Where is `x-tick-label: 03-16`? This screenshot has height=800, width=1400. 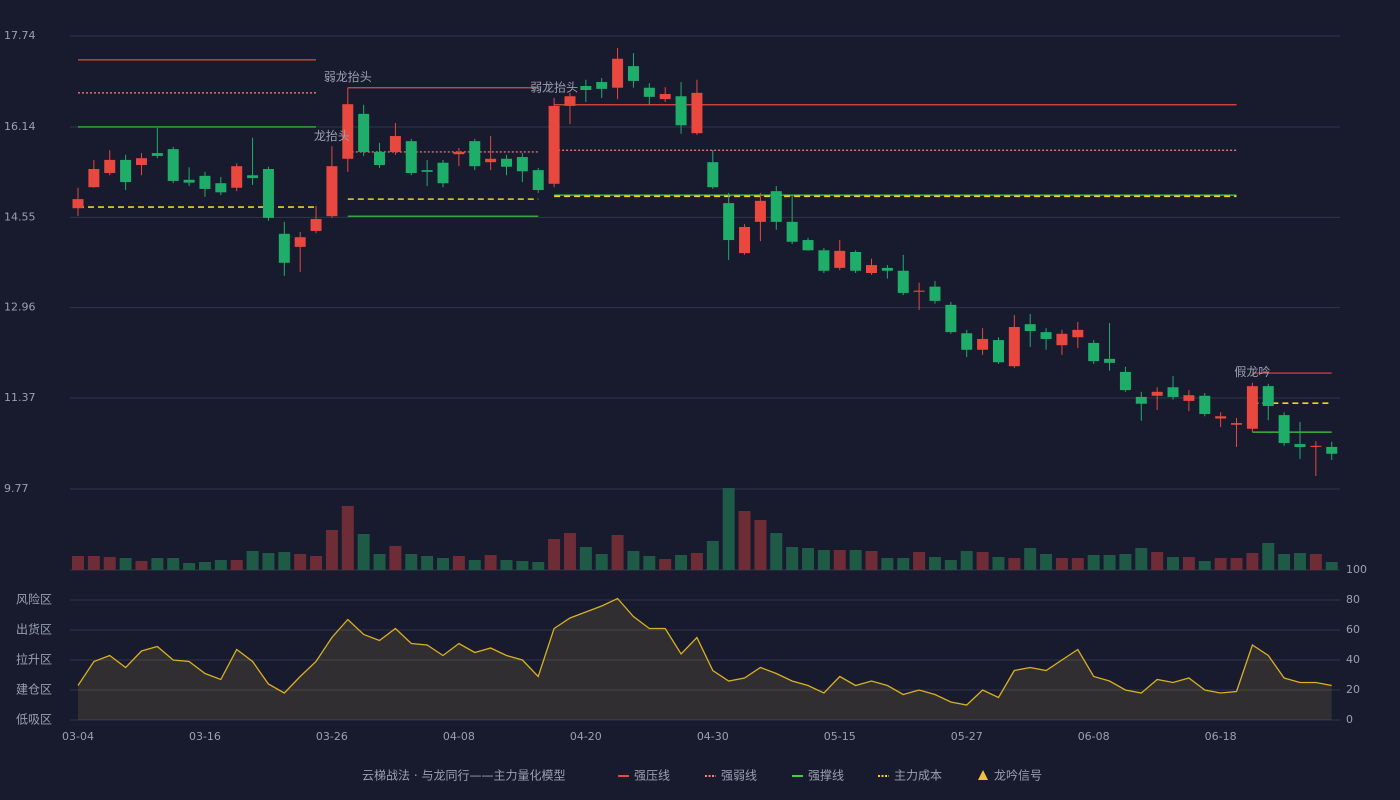
x-tick-label: 03-16 is located at coordinates (205, 736).